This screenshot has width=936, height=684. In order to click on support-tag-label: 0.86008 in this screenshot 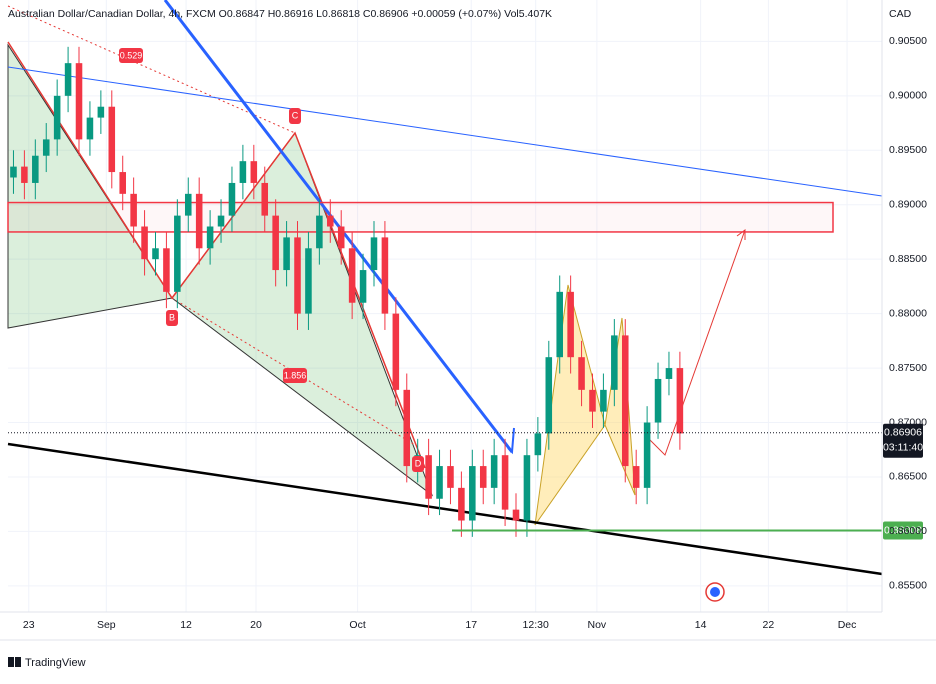, I will do `click(903, 530)`.